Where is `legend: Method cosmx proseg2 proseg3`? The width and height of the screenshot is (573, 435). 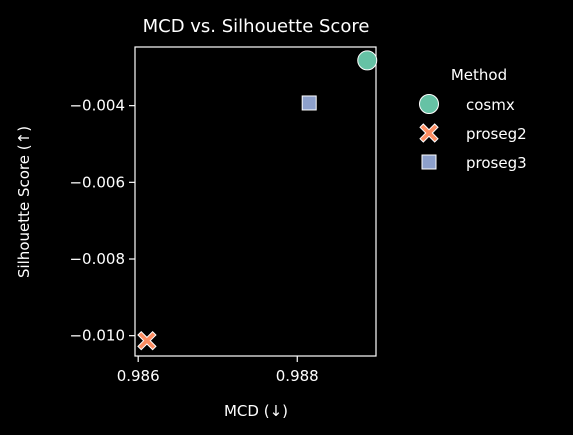
legend: Method cosmx proseg2 proseg3 is located at coordinates (473, 119).